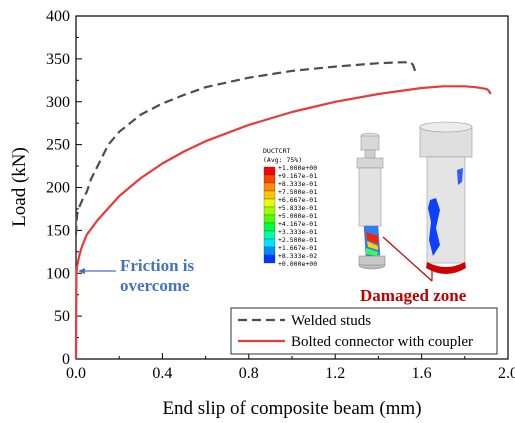  I want to click on contour-legend-value: +4.167e-01, so click(297, 224).